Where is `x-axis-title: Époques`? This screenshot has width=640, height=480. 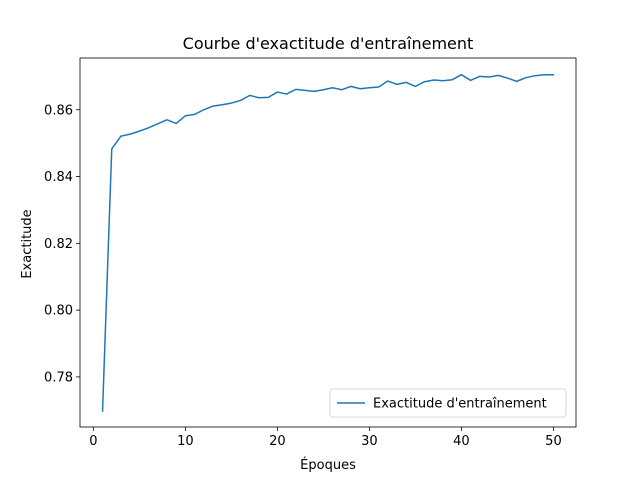 x-axis-title: Époques is located at coordinates (328, 465).